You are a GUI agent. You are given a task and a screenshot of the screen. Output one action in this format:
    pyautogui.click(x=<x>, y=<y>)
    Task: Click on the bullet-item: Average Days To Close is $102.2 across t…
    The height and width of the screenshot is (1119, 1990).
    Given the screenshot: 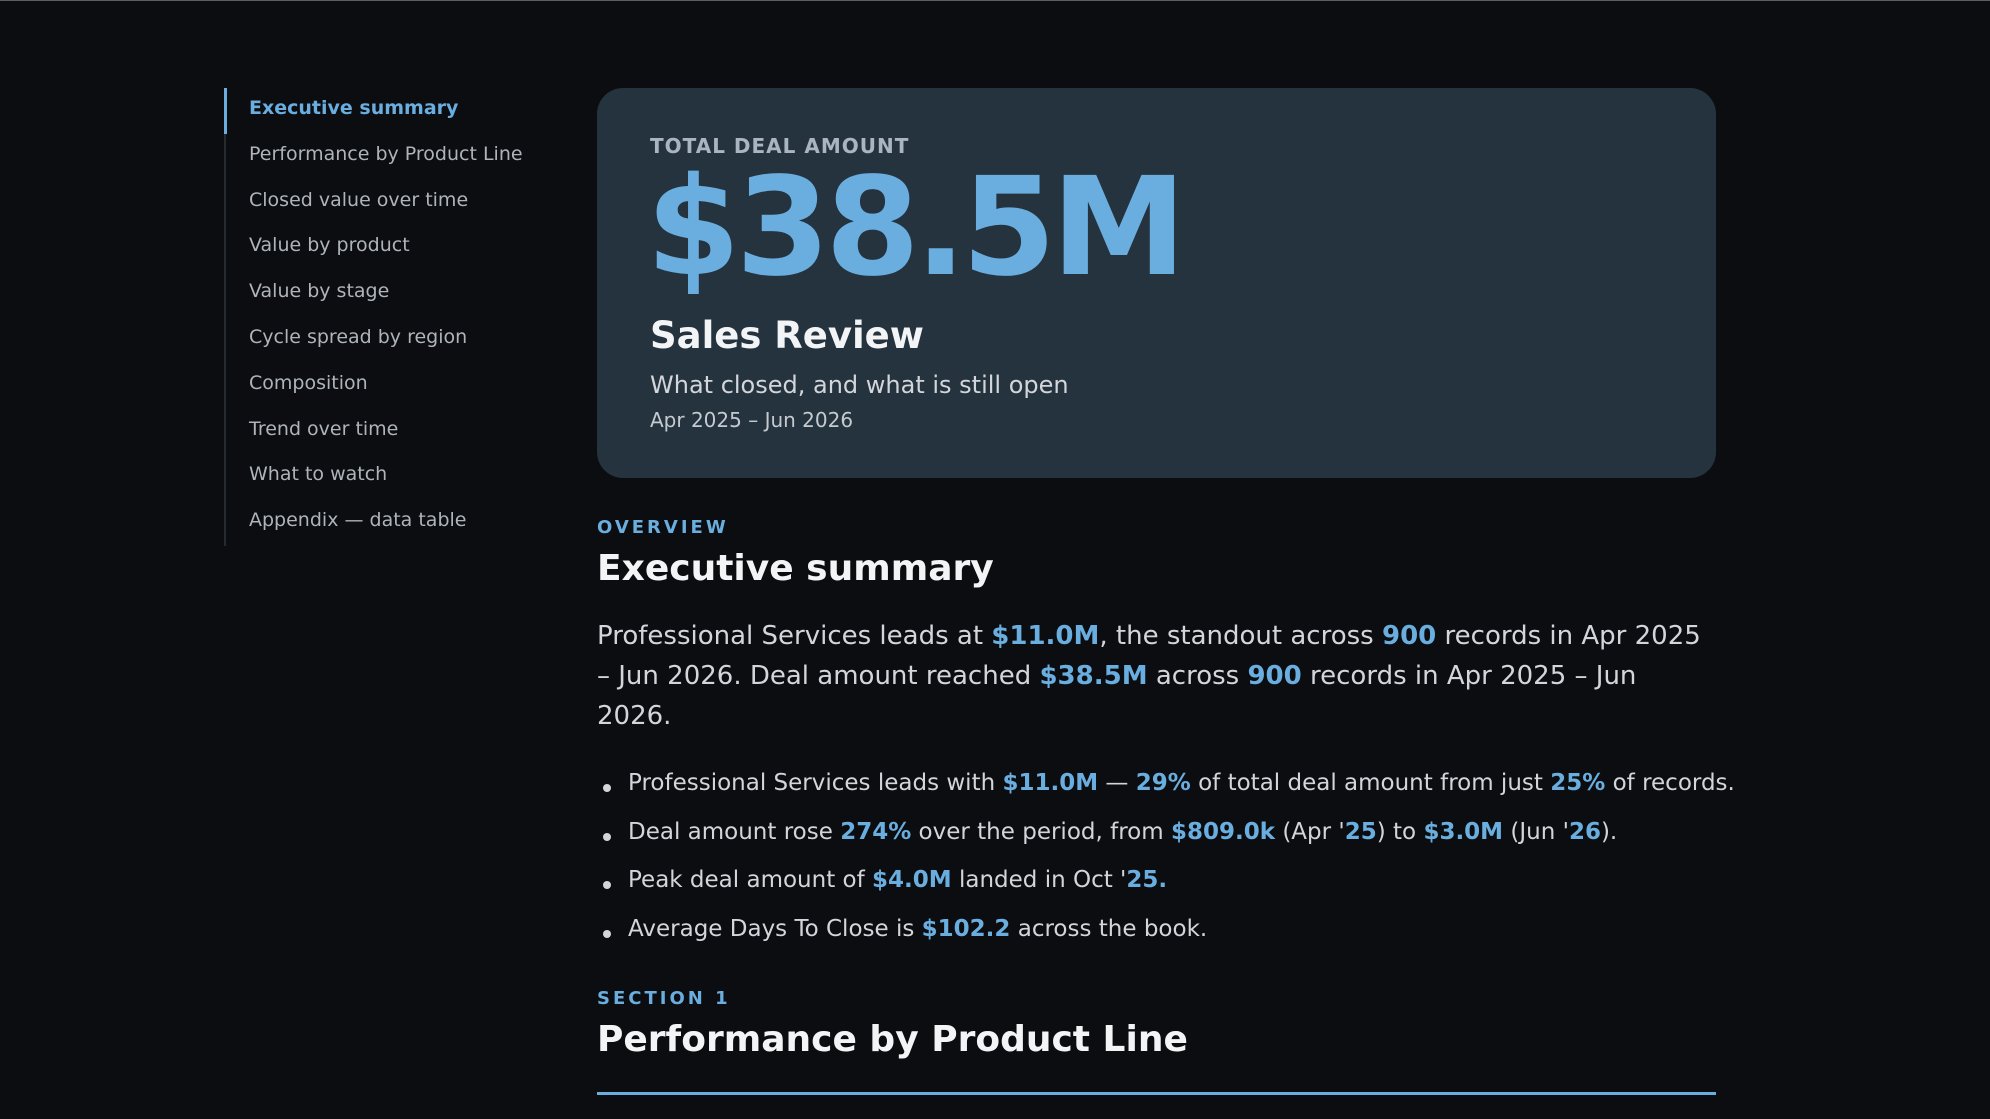 What is the action you would take?
    pyautogui.click(x=917, y=929)
    